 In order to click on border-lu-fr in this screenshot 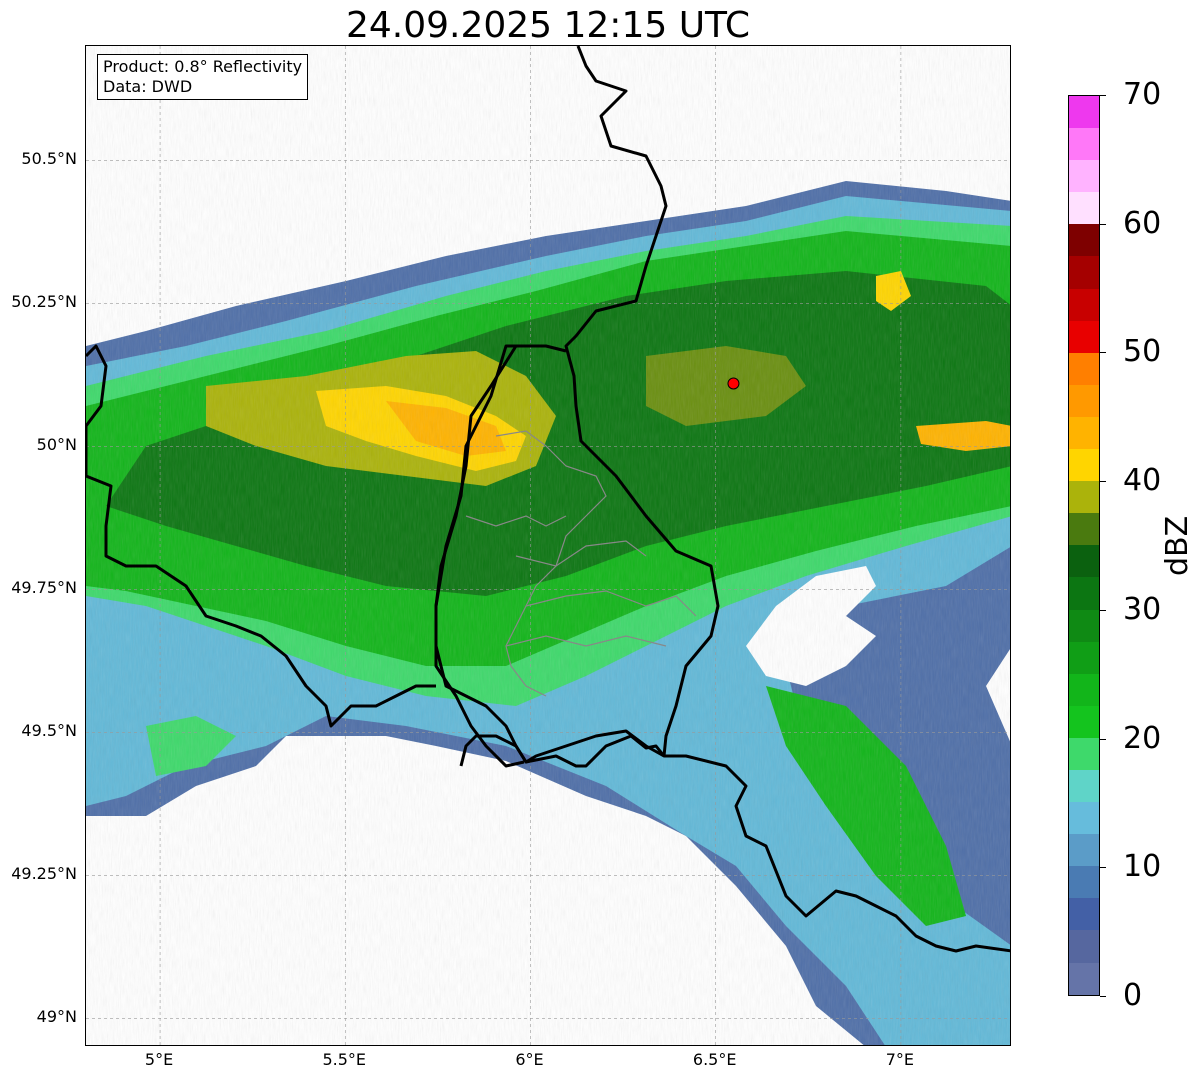, I will do `click(493, 750)`.